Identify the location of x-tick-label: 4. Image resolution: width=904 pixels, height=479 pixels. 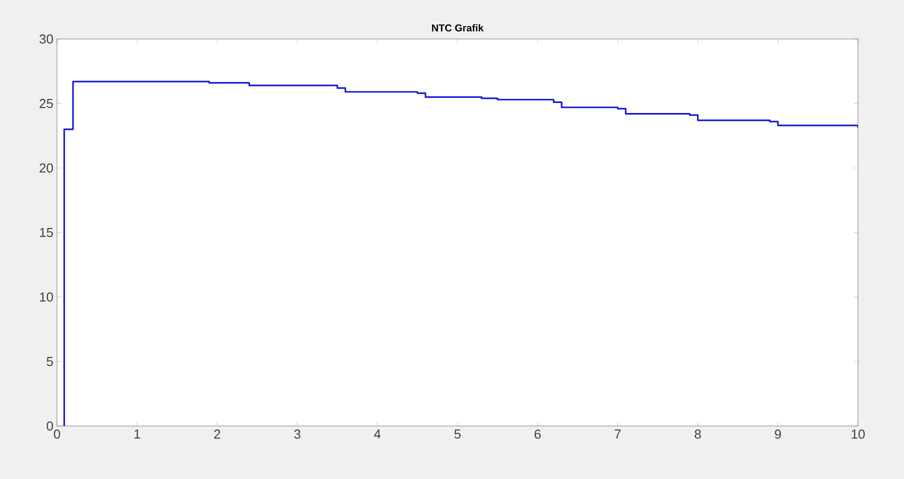
(377, 434).